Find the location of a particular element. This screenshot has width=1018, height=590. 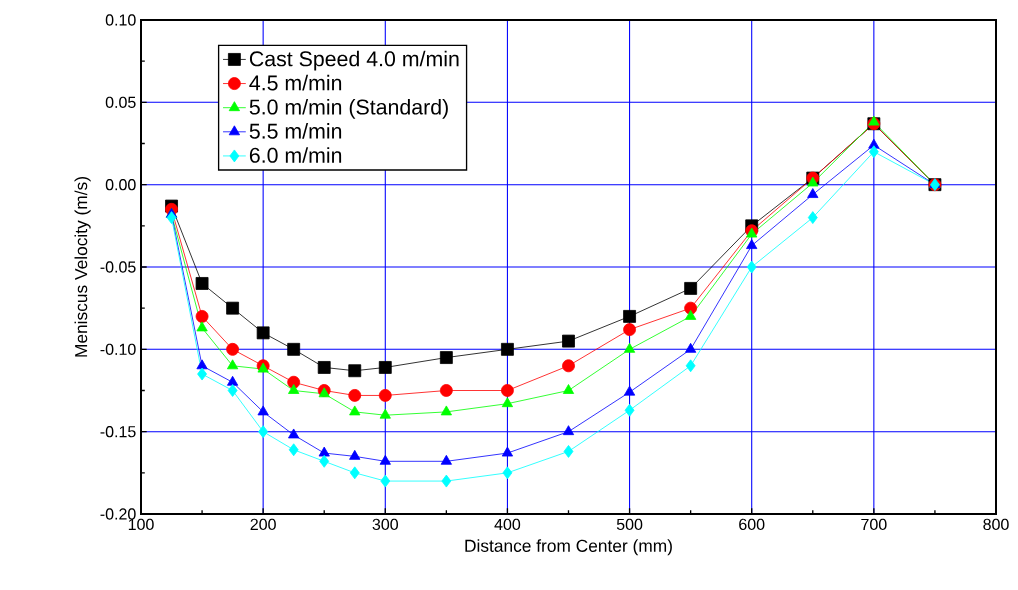

x-tick-label: 600 is located at coordinates (752, 524).